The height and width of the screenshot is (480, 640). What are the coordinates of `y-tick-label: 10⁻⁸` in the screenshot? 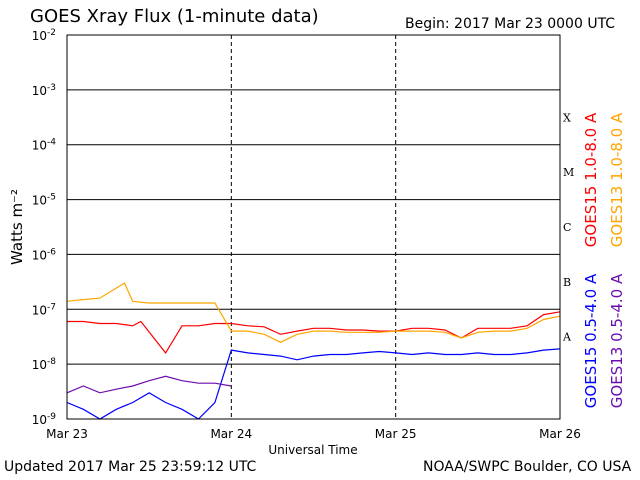 It's located at (44, 364).